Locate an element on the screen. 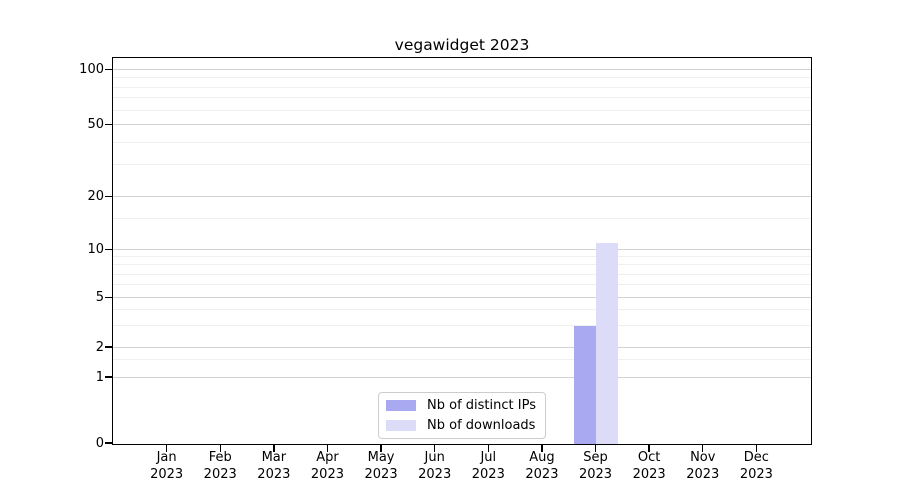  legend-item: Nb of downloads is located at coordinates (461, 425).